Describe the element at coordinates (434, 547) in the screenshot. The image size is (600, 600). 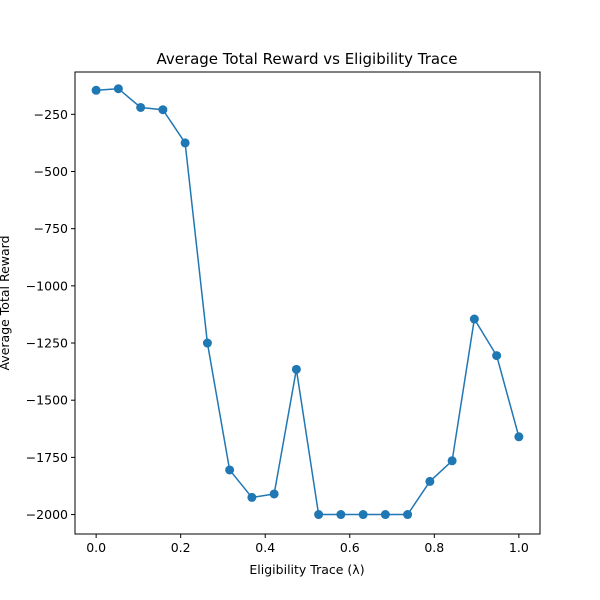
I see `x-tick-label: 0.8` at that location.